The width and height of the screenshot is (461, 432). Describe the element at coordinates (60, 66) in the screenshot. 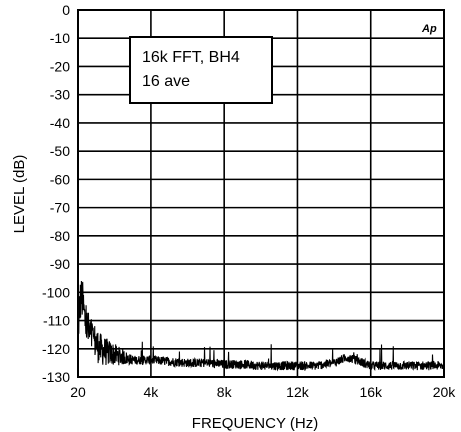

I see `y-tick-label-2: -20` at that location.